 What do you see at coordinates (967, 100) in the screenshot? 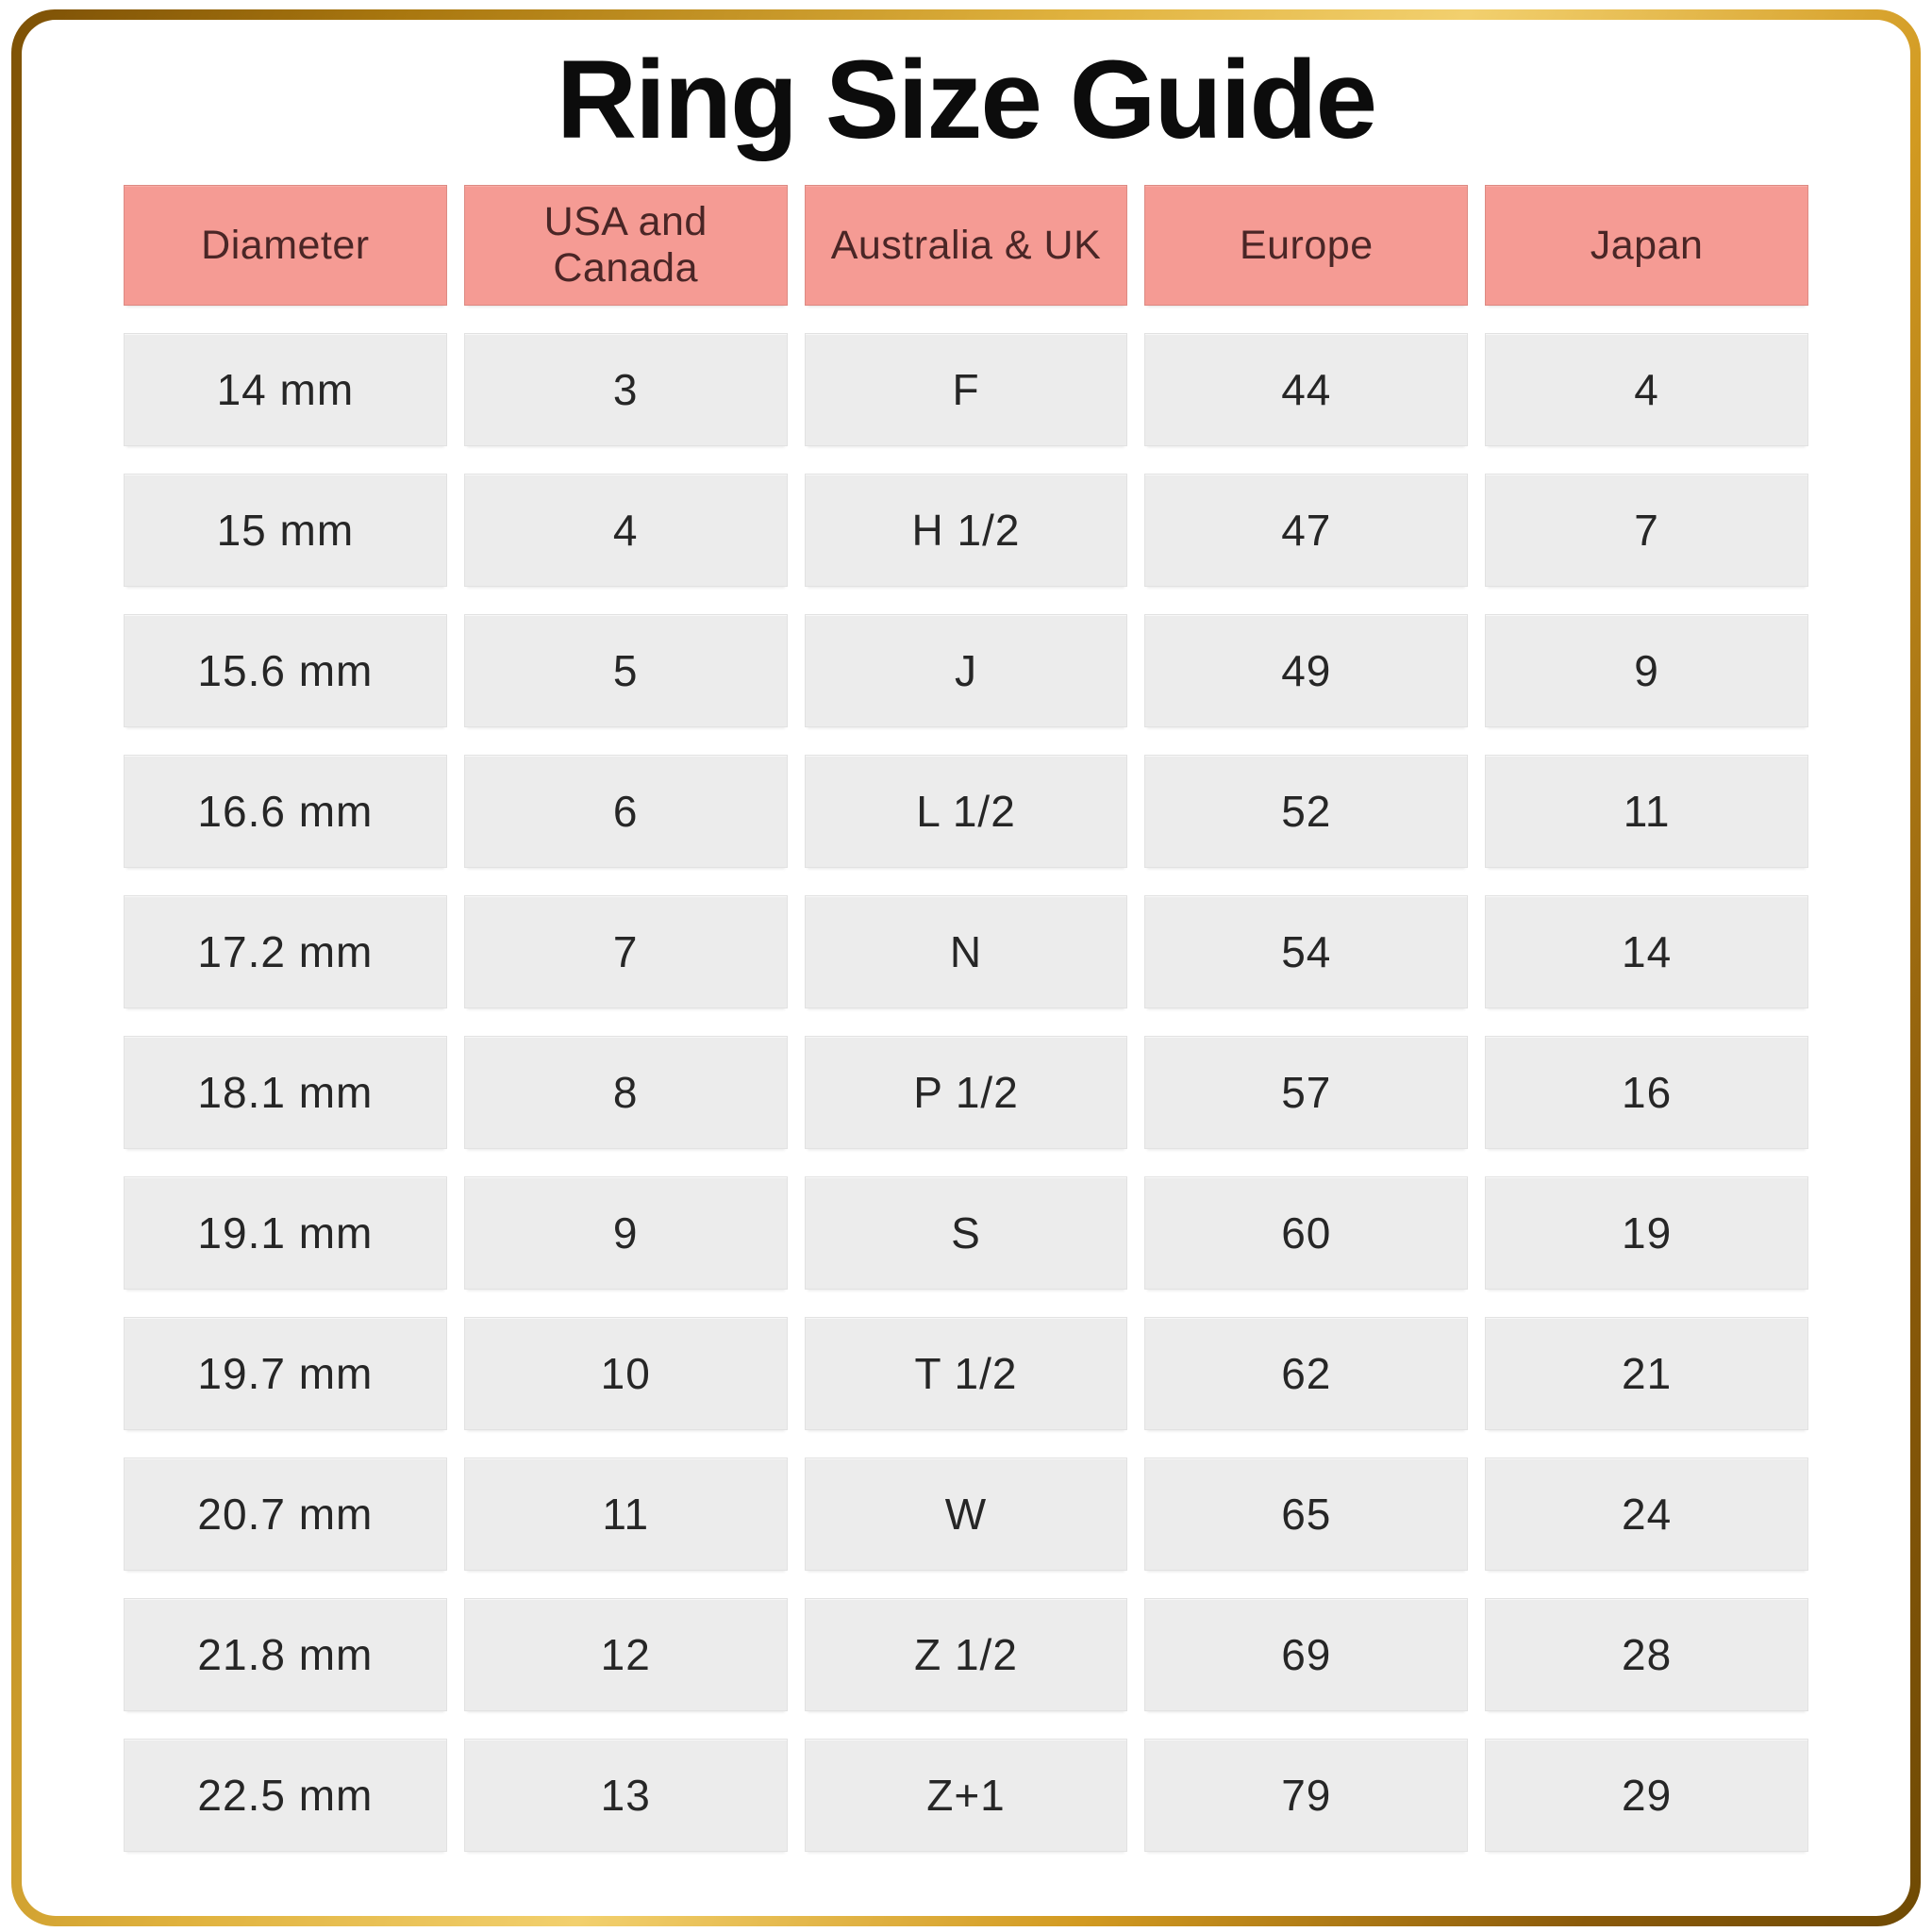
I see `page-title: Ring Size Guide` at bounding box center [967, 100].